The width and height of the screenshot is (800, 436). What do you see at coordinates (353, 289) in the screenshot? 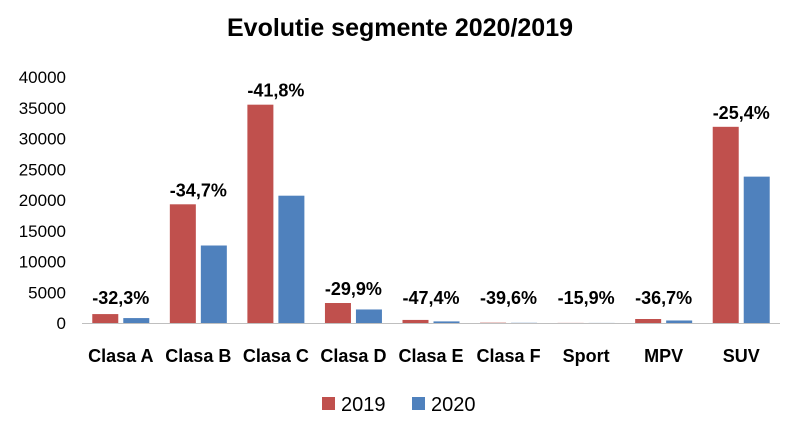
I see `data-label: -29,9%` at bounding box center [353, 289].